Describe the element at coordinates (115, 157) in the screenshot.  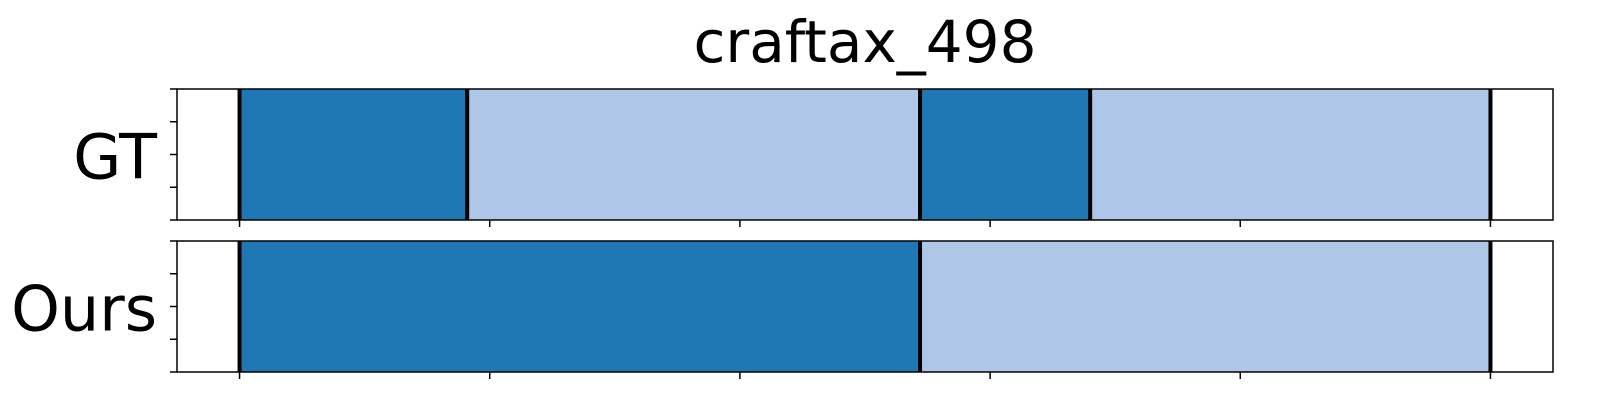
I see `row-label: GT` at that location.